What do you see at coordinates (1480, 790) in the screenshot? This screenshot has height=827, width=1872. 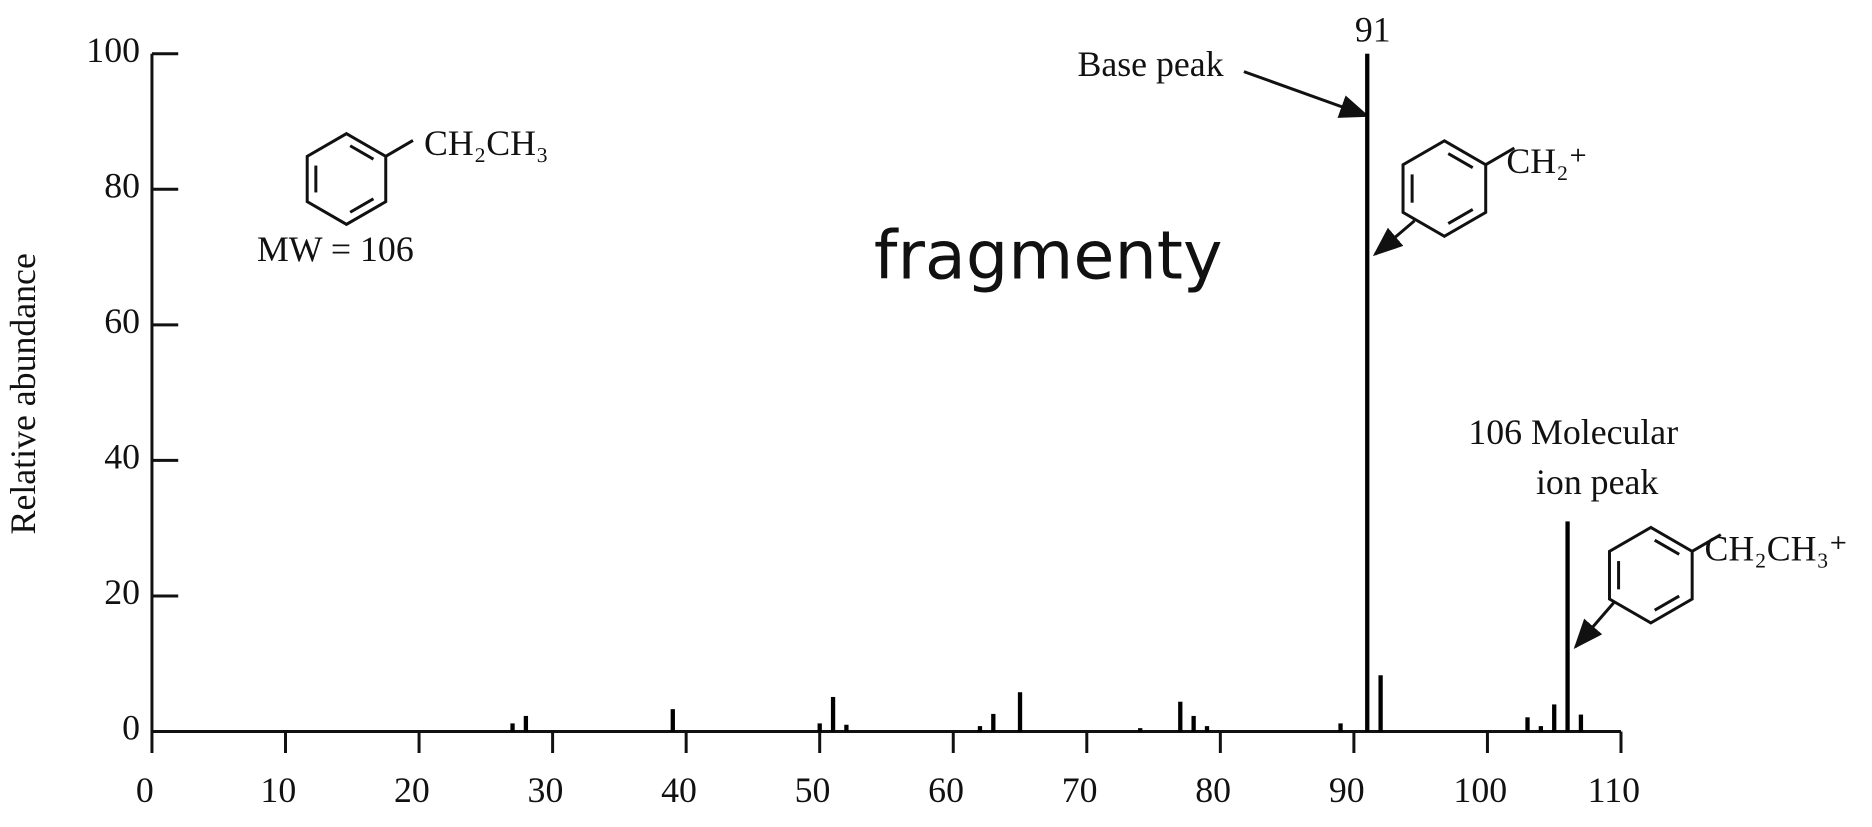 I see `x-tick-label: 100` at bounding box center [1480, 790].